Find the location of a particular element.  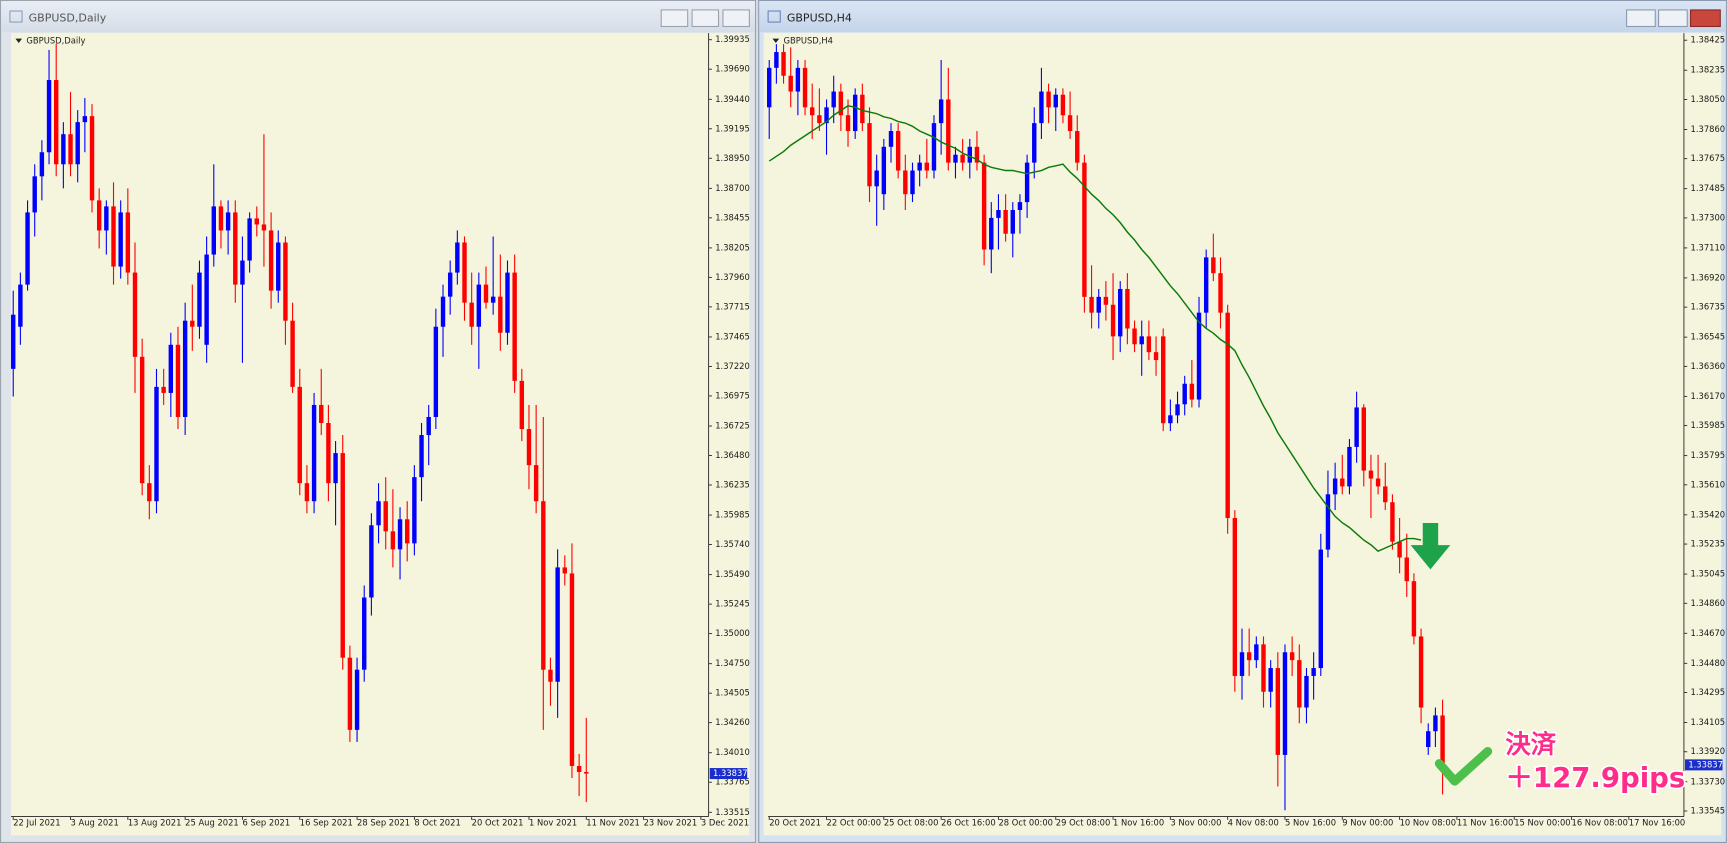

y-tick-label: 1.35740 is located at coordinates (732, 544).